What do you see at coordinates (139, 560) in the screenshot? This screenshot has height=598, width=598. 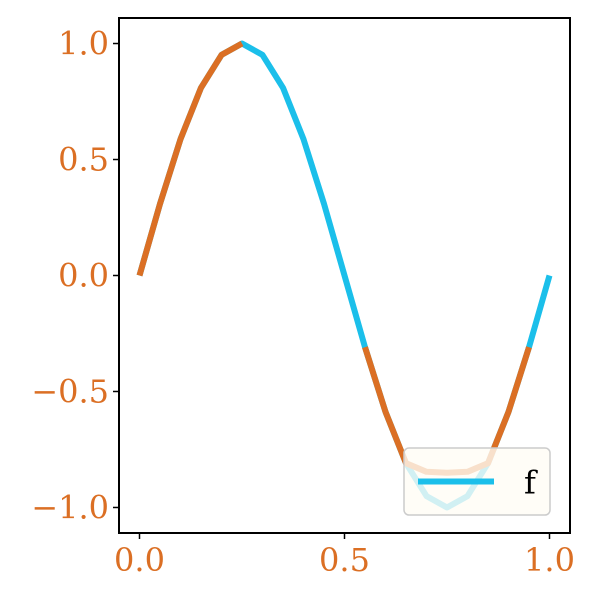 I see `x-tick-label: 0.0` at bounding box center [139, 560].